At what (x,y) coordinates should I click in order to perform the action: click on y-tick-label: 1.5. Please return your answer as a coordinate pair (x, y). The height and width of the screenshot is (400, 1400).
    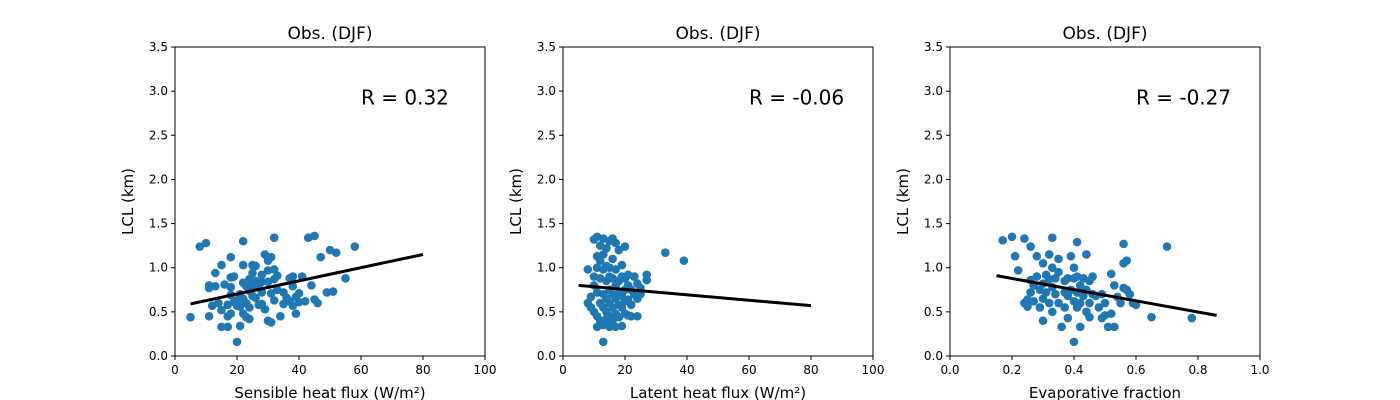
    Looking at the image, I should click on (546, 224).